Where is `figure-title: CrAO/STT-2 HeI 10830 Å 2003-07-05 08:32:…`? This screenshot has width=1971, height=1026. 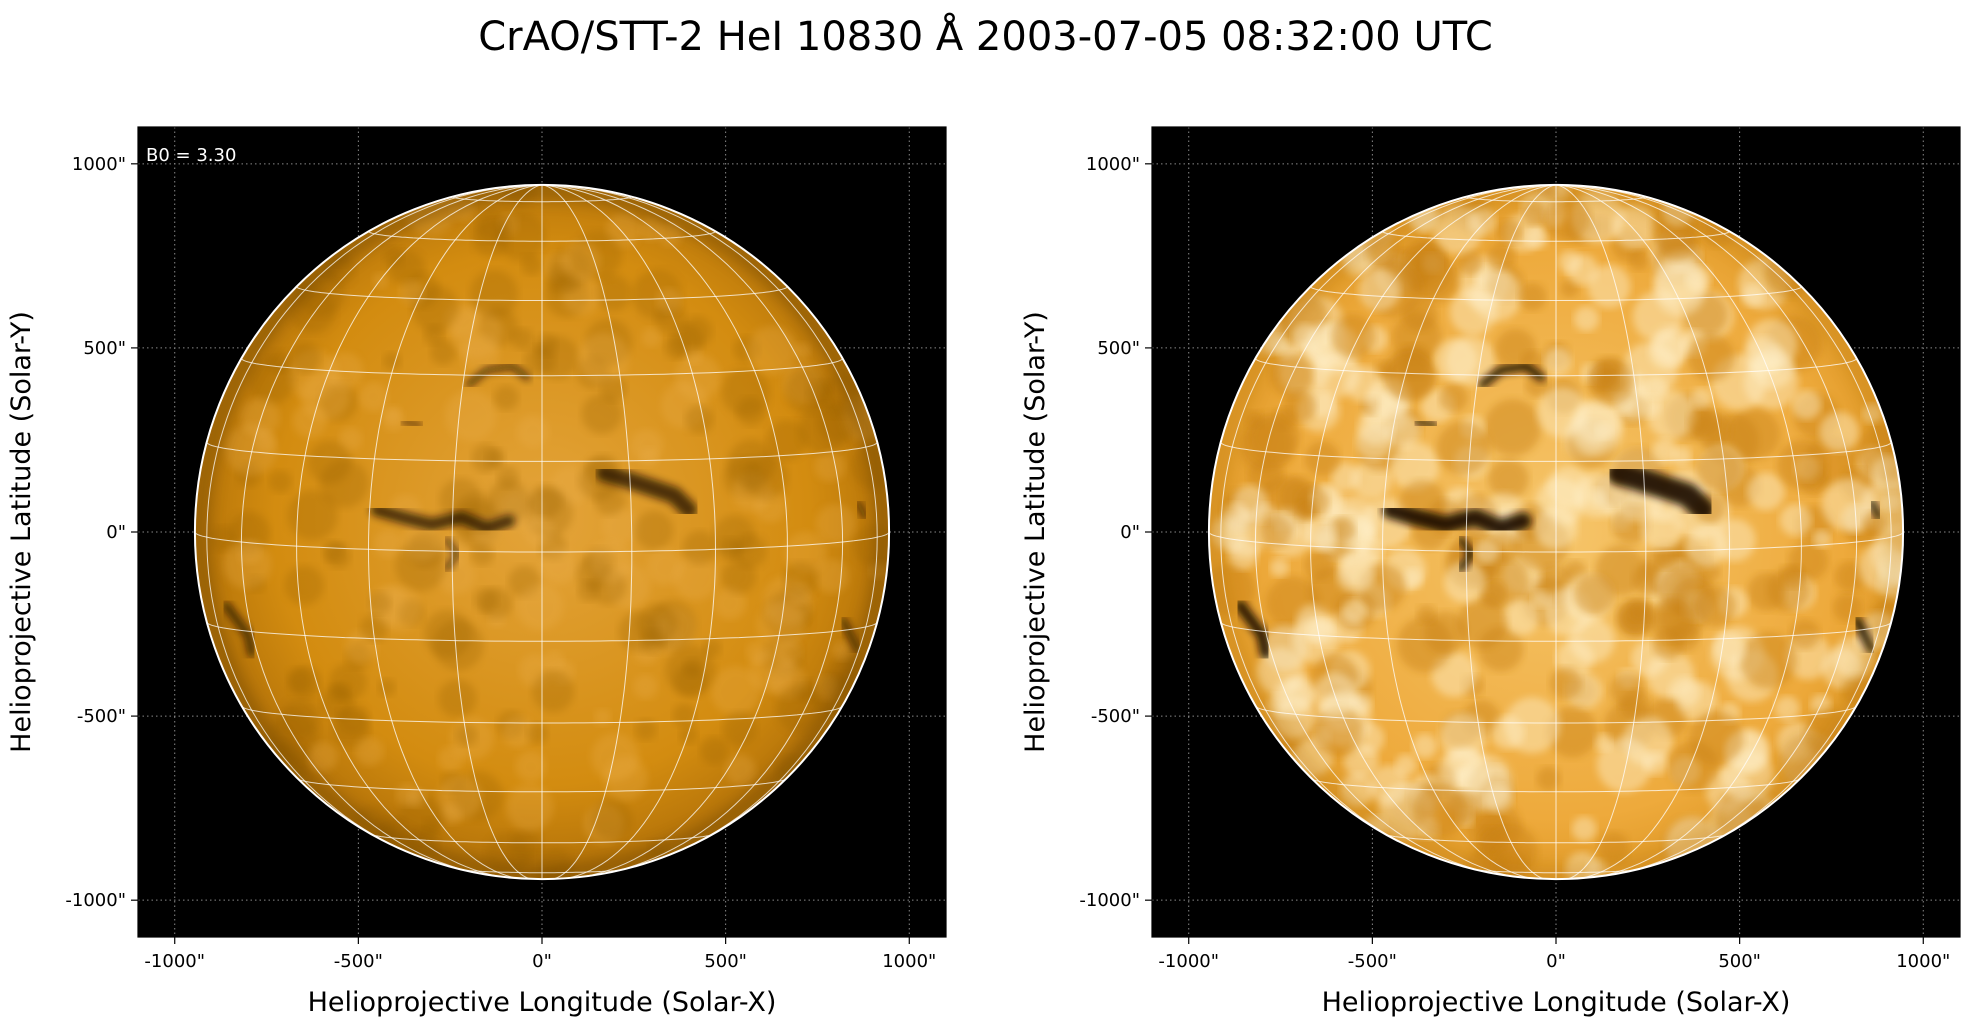
figure-title: CrAO/STT-2 HeI 10830 Å 2003-07-05 08:32:… is located at coordinates (985, 37).